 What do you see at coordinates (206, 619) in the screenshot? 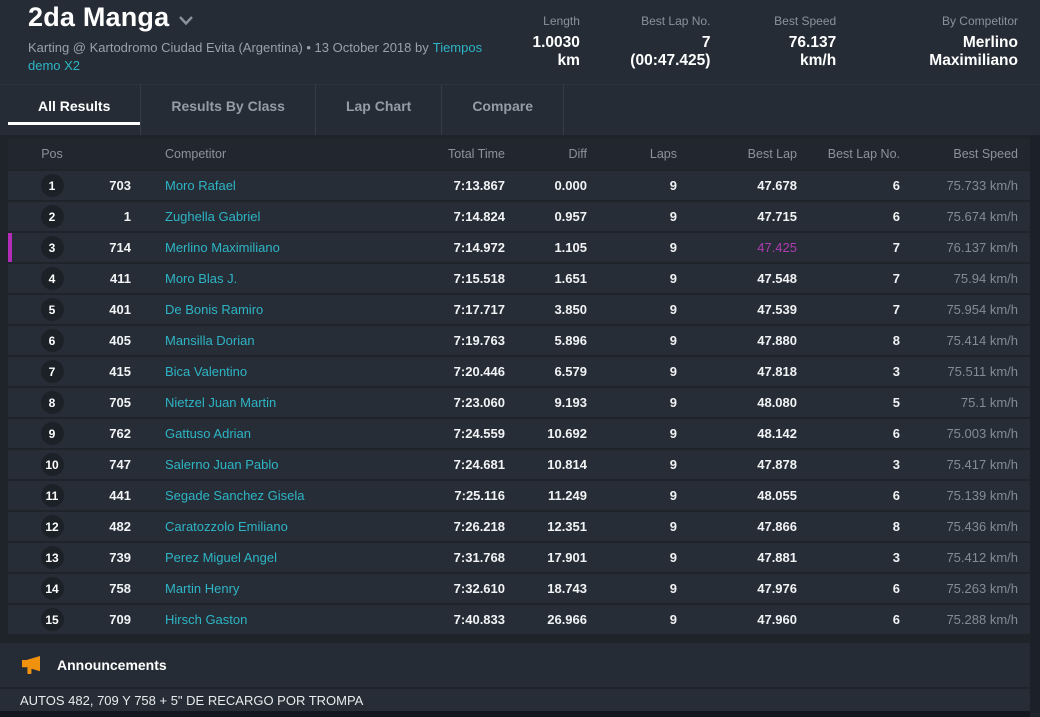
I see `competitor-link: Hirsch Gaston` at bounding box center [206, 619].